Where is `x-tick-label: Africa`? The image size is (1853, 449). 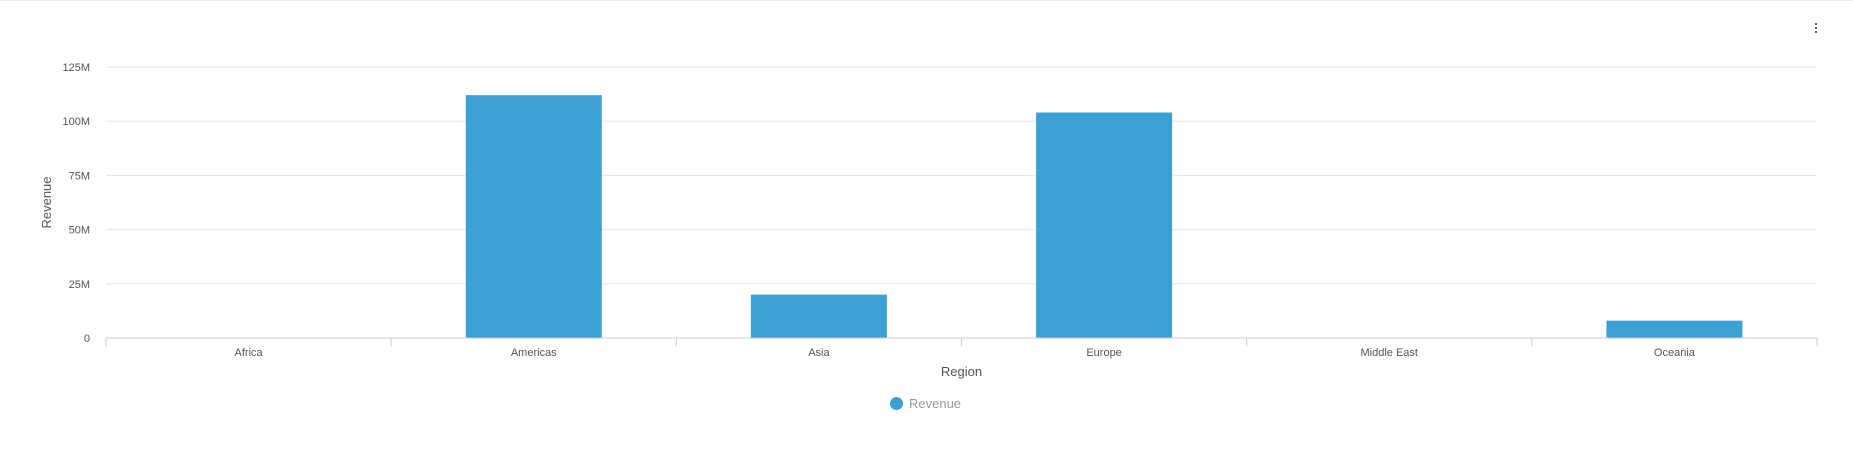
x-tick-label: Africa is located at coordinates (249, 353).